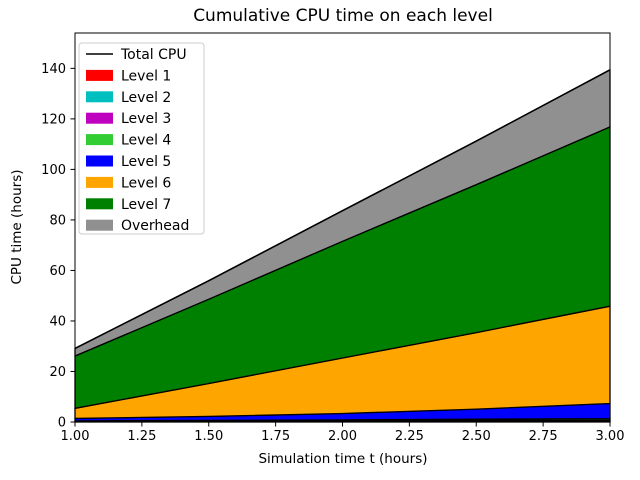 The width and height of the screenshot is (640, 480). I want to click on legend-label-level-4: Level 4, so click(146, 141).